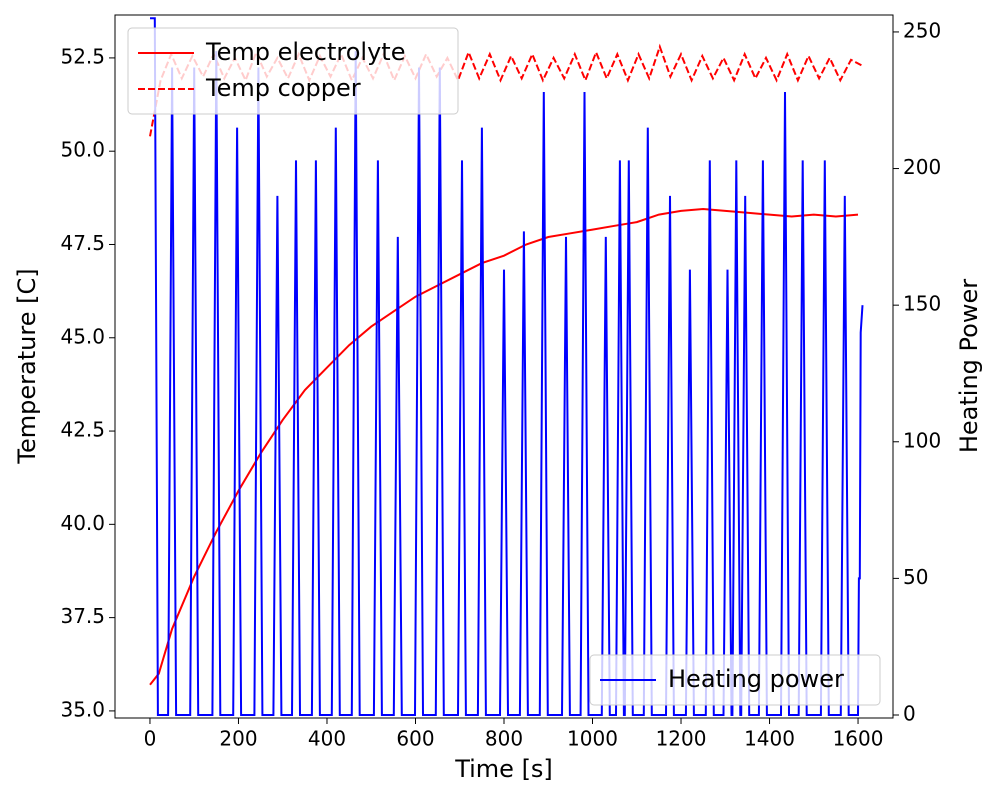 The width and height of the screenshot is (1000, 804). I want to click on x-tick-label: 600, so click(415, 739).